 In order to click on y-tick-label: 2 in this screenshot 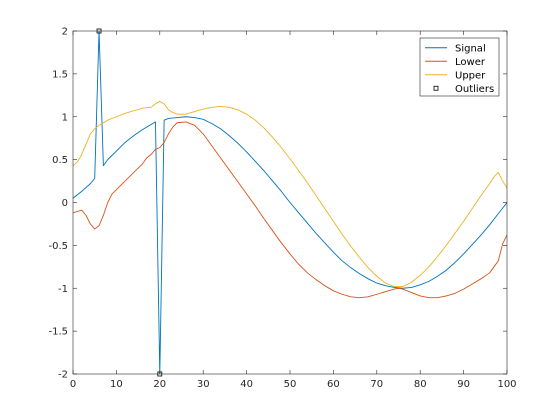, I will do `click(65, 32)`.